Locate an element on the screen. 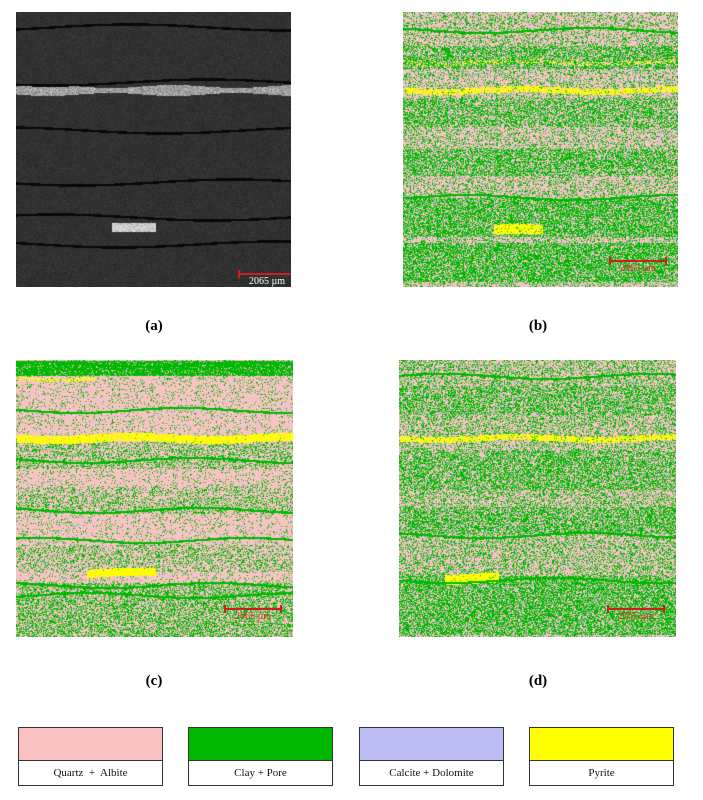 The image size is (703, 800). panel-c-caption: (c) is located at coordinates (154, 681).